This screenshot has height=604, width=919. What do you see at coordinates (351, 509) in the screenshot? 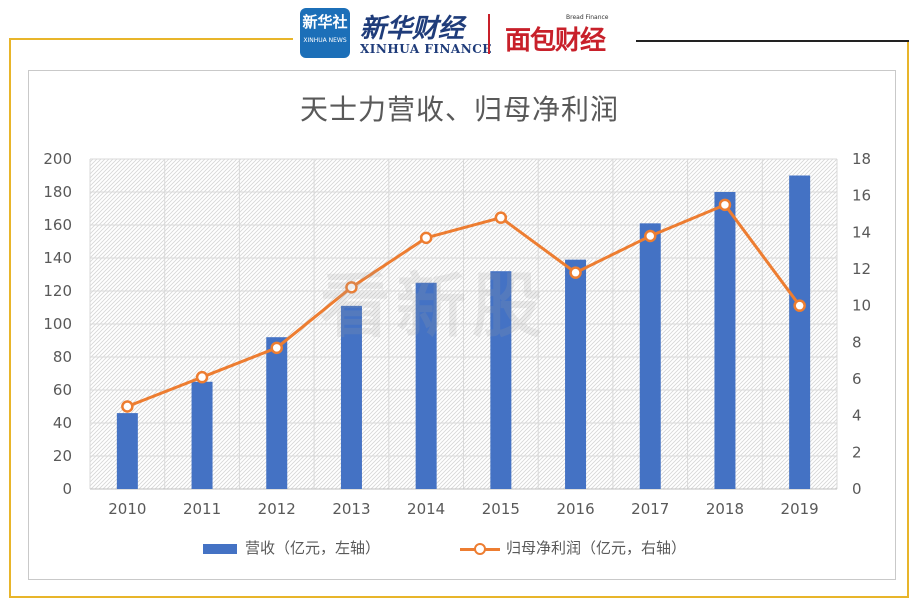
I see `x-tick-label: 2013` at bounding box center [351, 509].